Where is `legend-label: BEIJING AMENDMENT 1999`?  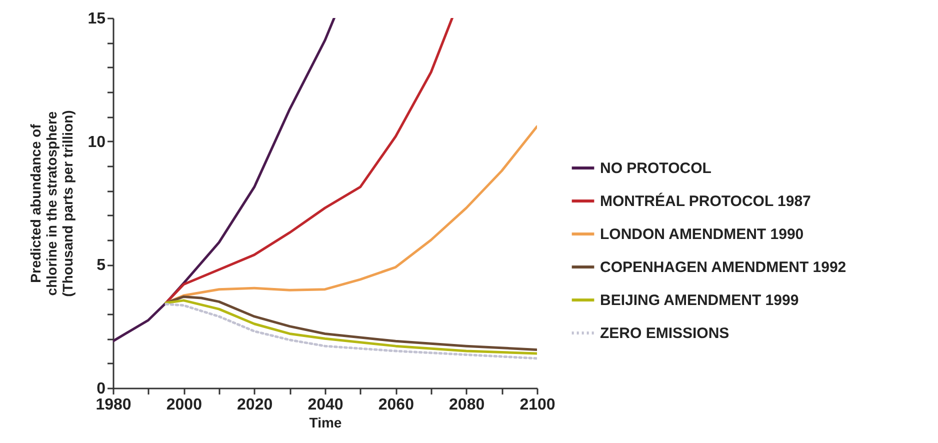
legend-label: BEIJING AMENDMENT 1999 is located at coordinates (699, 300).